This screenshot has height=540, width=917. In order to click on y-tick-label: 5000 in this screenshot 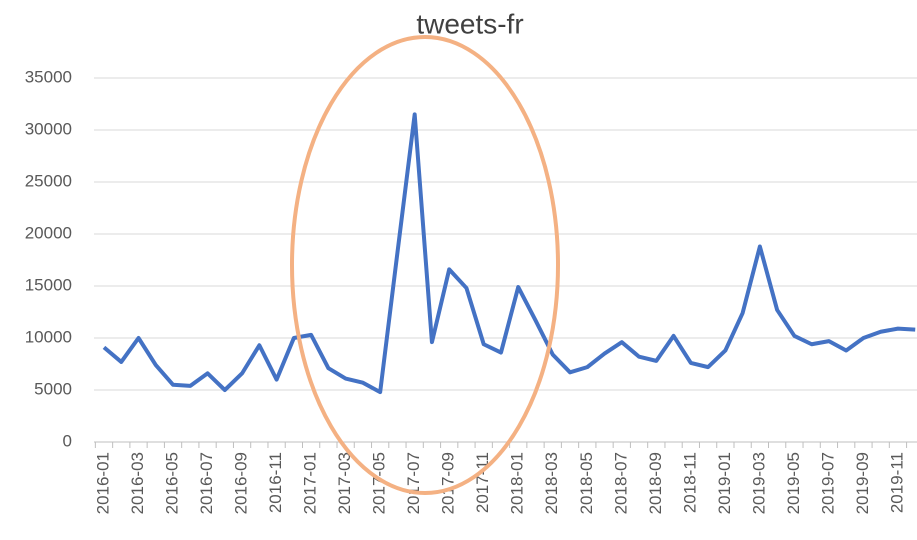, I will do `click(53, 388)`.